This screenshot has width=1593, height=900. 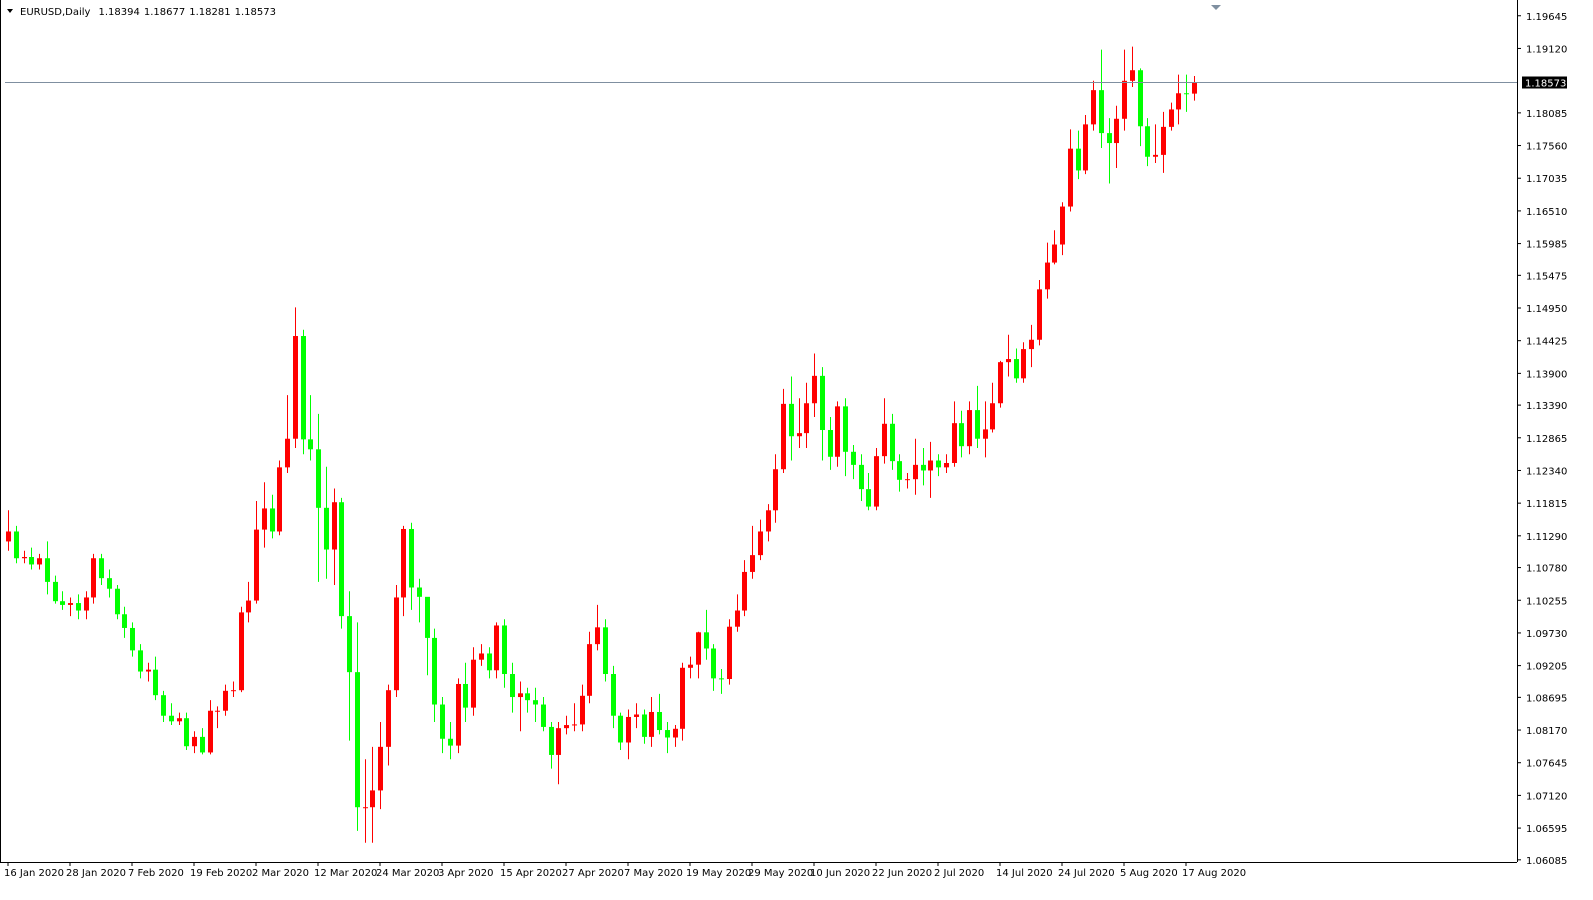 What do you see at coordinates (1546, 342) in the screenshot?
I see `y-tick-label: 1.14425` at bounding box center [1546, 342].